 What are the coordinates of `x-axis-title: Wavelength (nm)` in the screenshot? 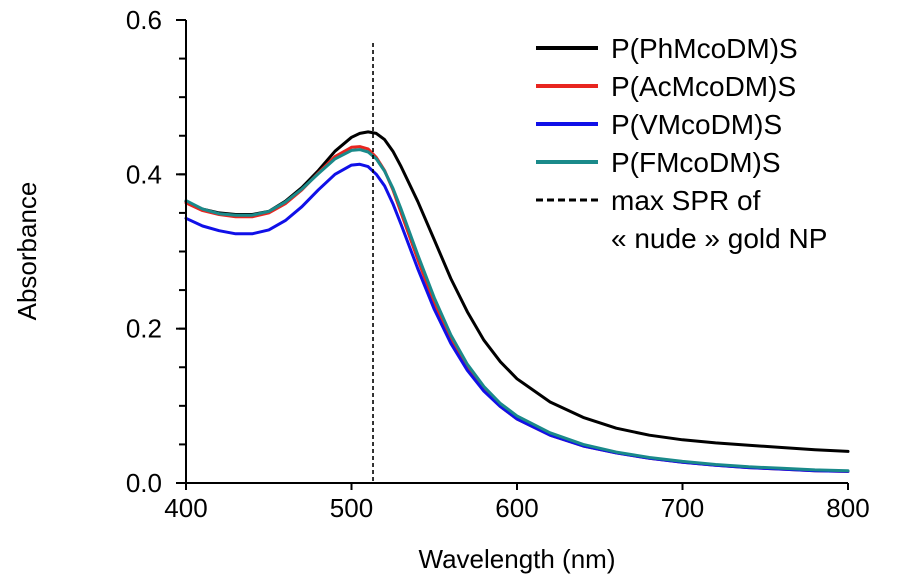 It's located at (517, 559).